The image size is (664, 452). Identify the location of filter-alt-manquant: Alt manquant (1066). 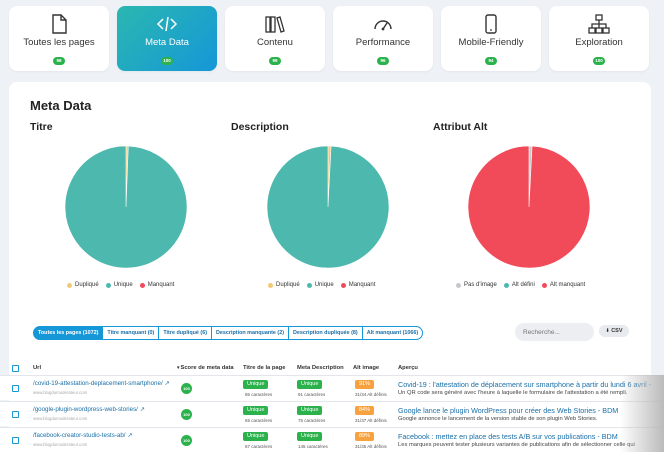
(392, 333).